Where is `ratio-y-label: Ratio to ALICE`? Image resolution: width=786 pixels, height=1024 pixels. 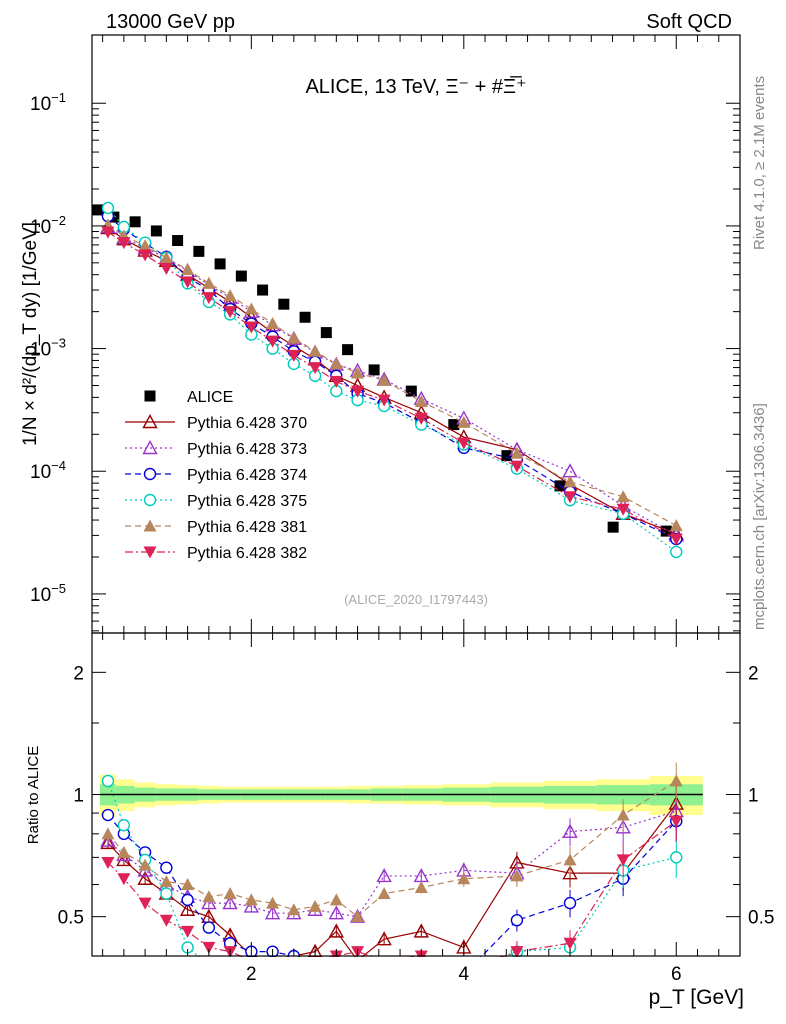
ratio-y-label: Ratio to ALICE is located at coordinates (33, 795).